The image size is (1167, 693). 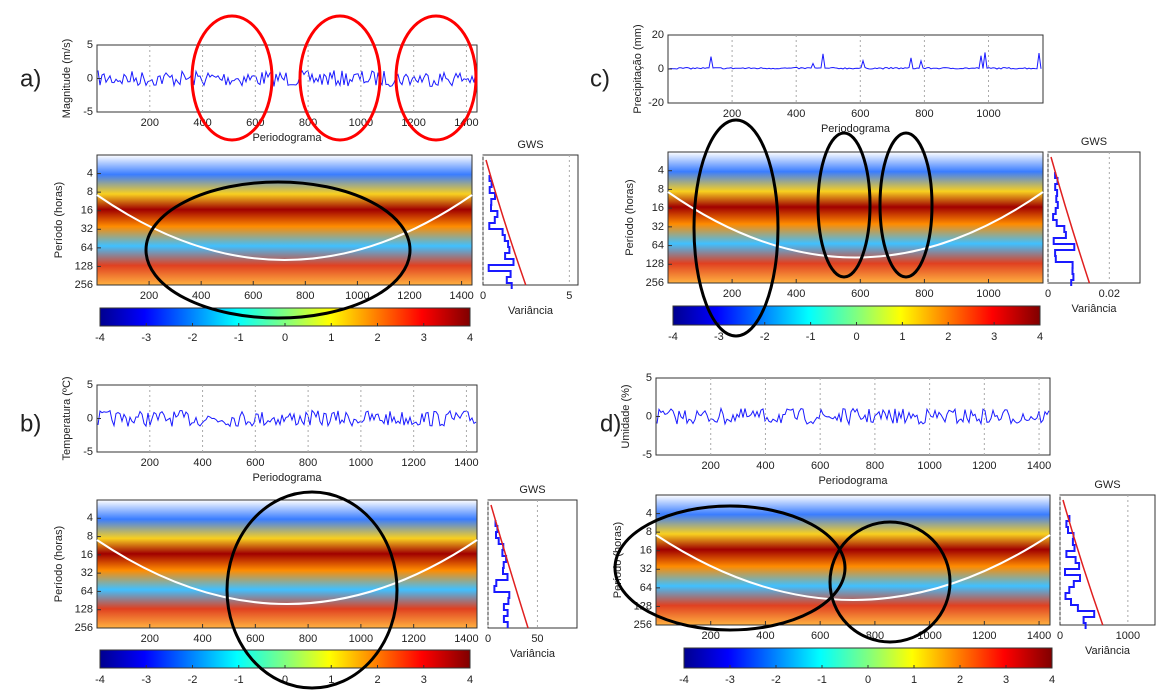 I want to click on y-tick-label: 64, so click(x=658, y=245).